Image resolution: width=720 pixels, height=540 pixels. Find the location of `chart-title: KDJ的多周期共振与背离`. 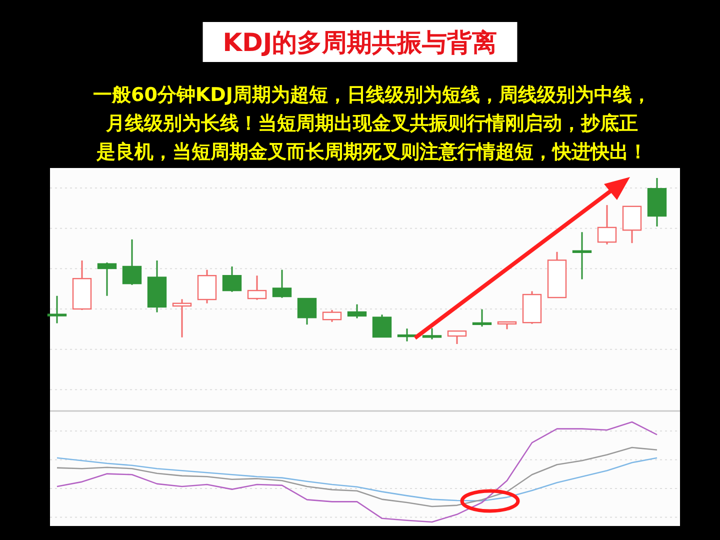

chart-title: KDJ的多周期共振与背离 is located at coordinates (360, 42).